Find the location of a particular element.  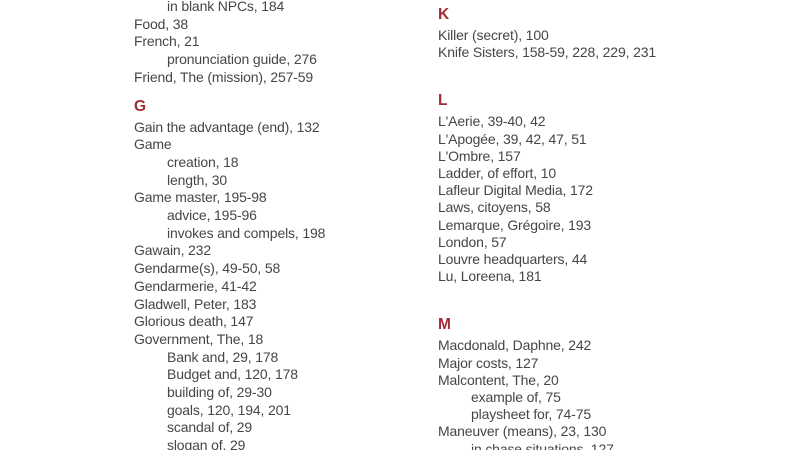

index-entry: Government, The, 18 is located at coordinates (199, 338).